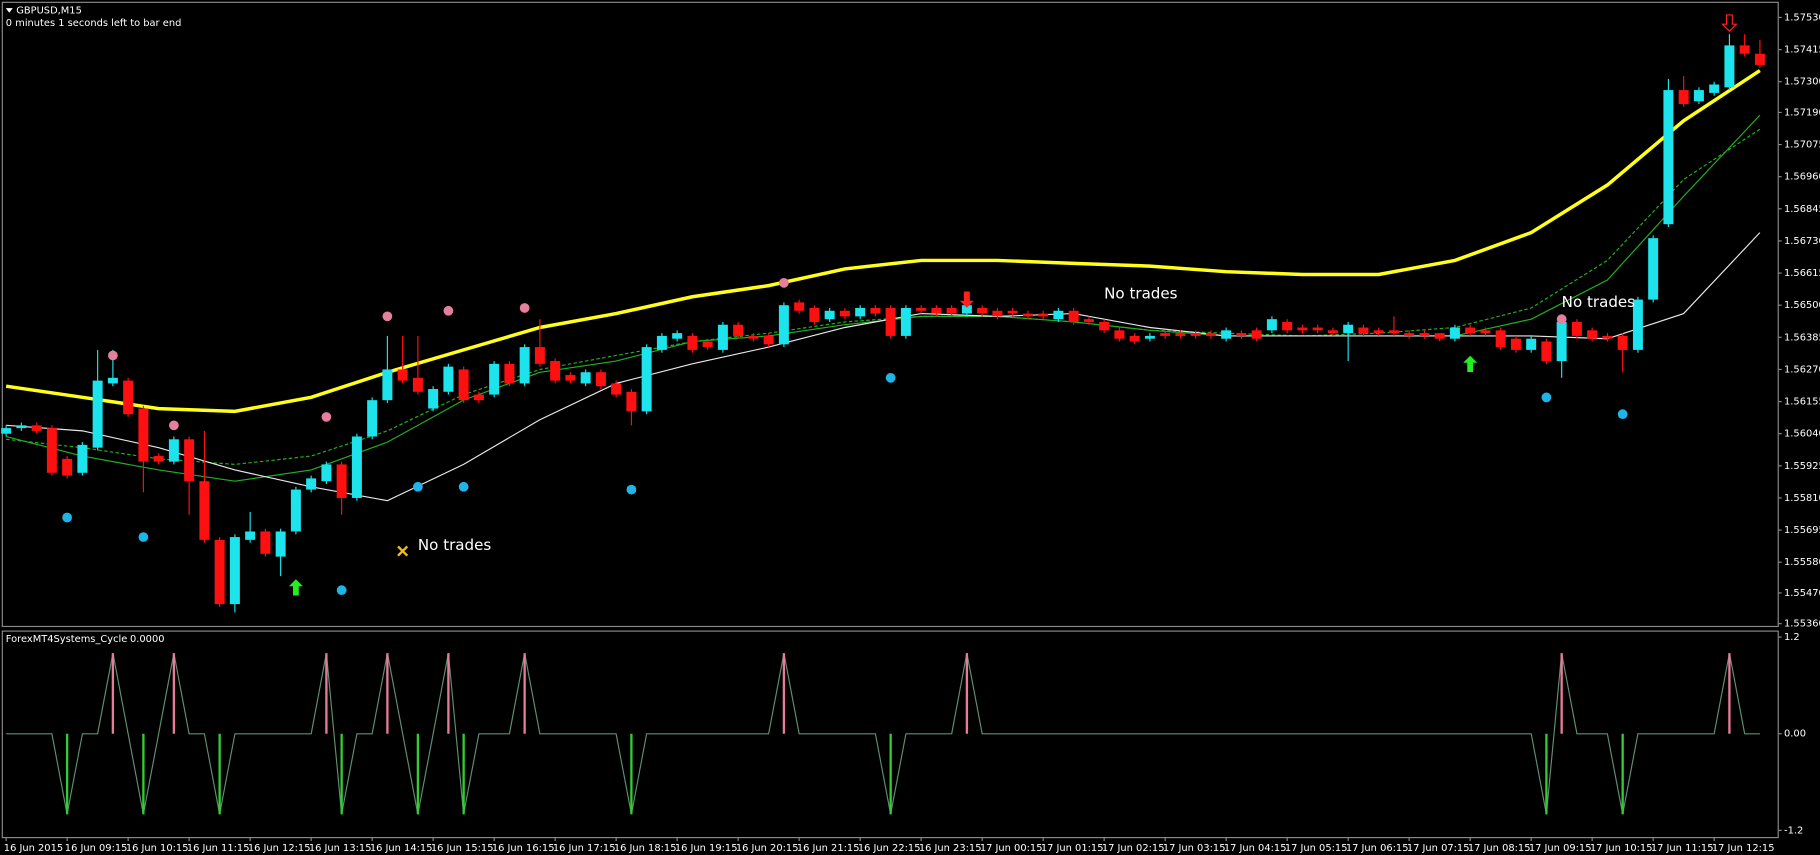  Describe the element at coordinates (1621, 848) in the screenshot. I see `x-tick-label: 17 Jun 10:15` at that location.